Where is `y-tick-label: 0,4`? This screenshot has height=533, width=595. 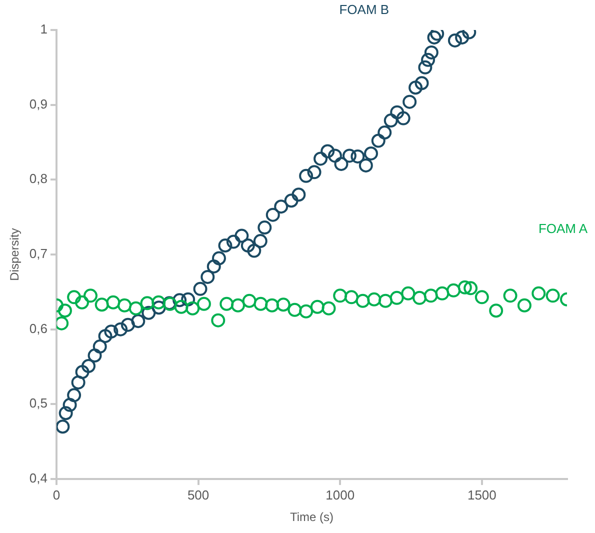 y-tick-label: 0,4 is located at coordinates (38, 478).